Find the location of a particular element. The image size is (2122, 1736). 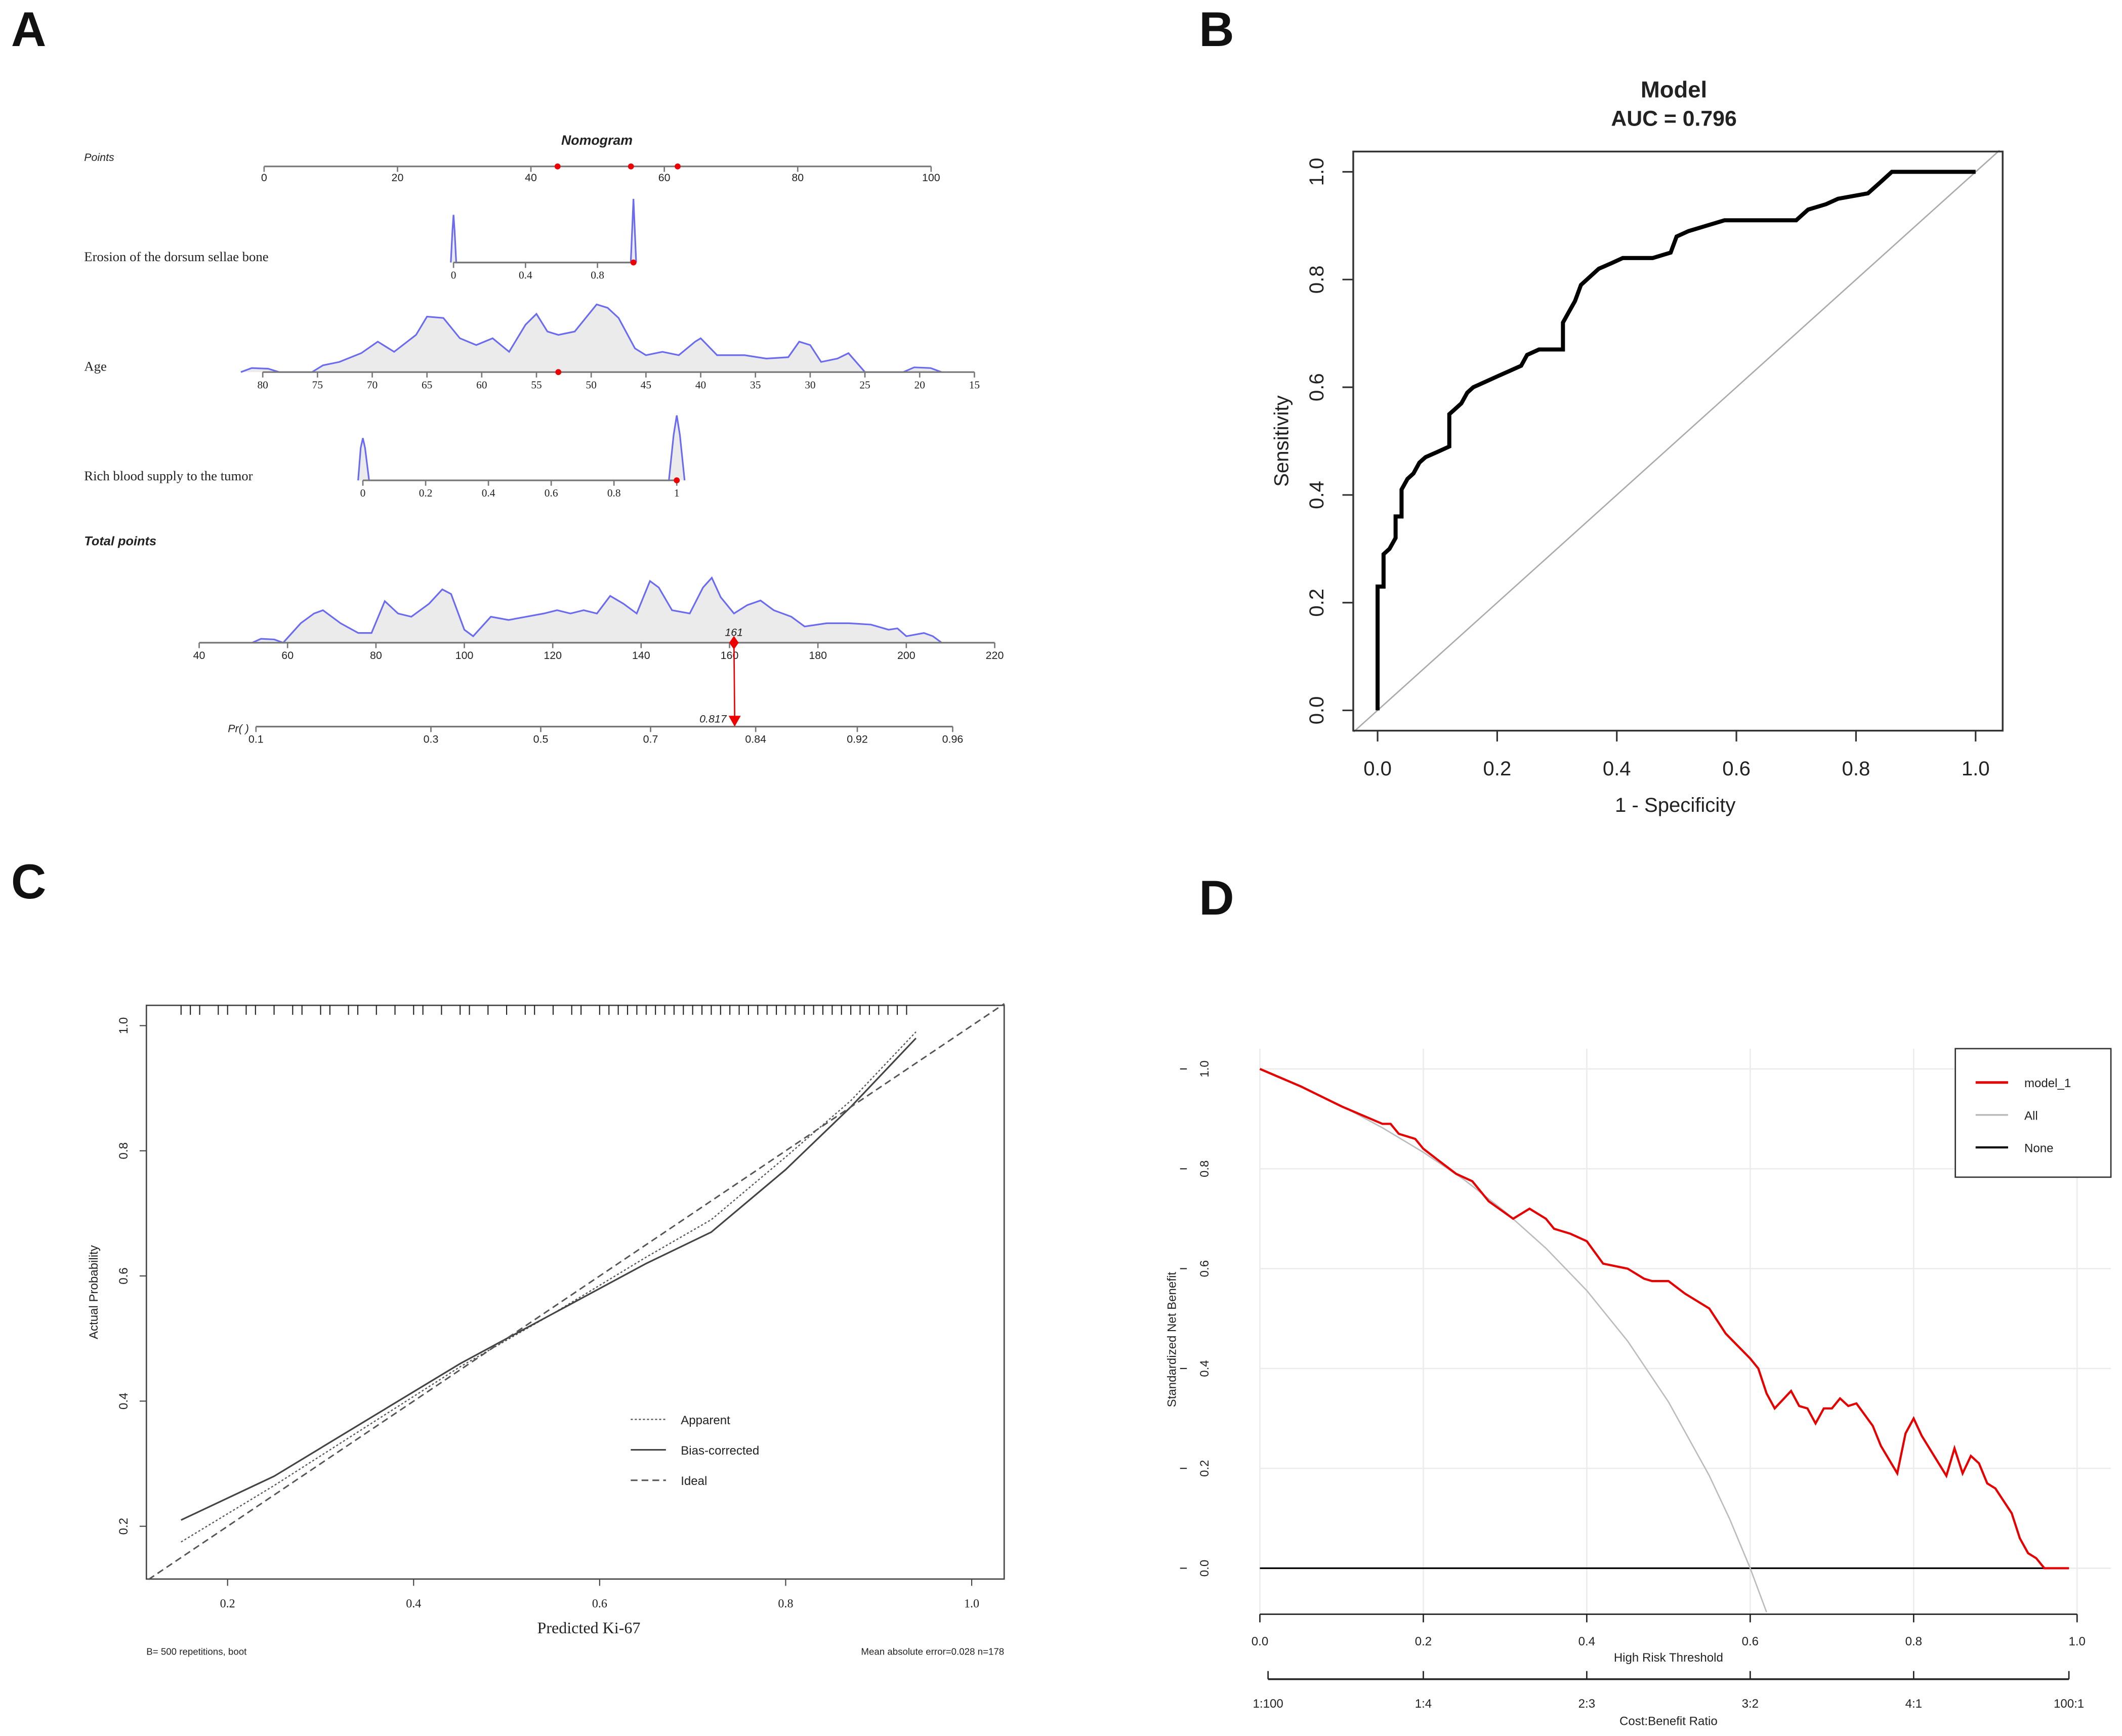

total-points-result-label: 161 is located at coordinates (734, 633).